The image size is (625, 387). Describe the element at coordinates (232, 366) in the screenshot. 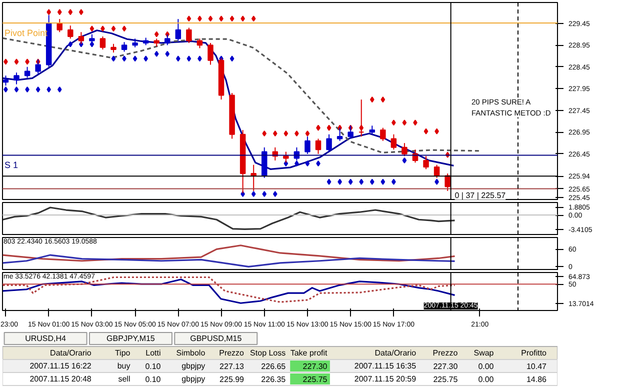

I see `text: 227.13` at that location.